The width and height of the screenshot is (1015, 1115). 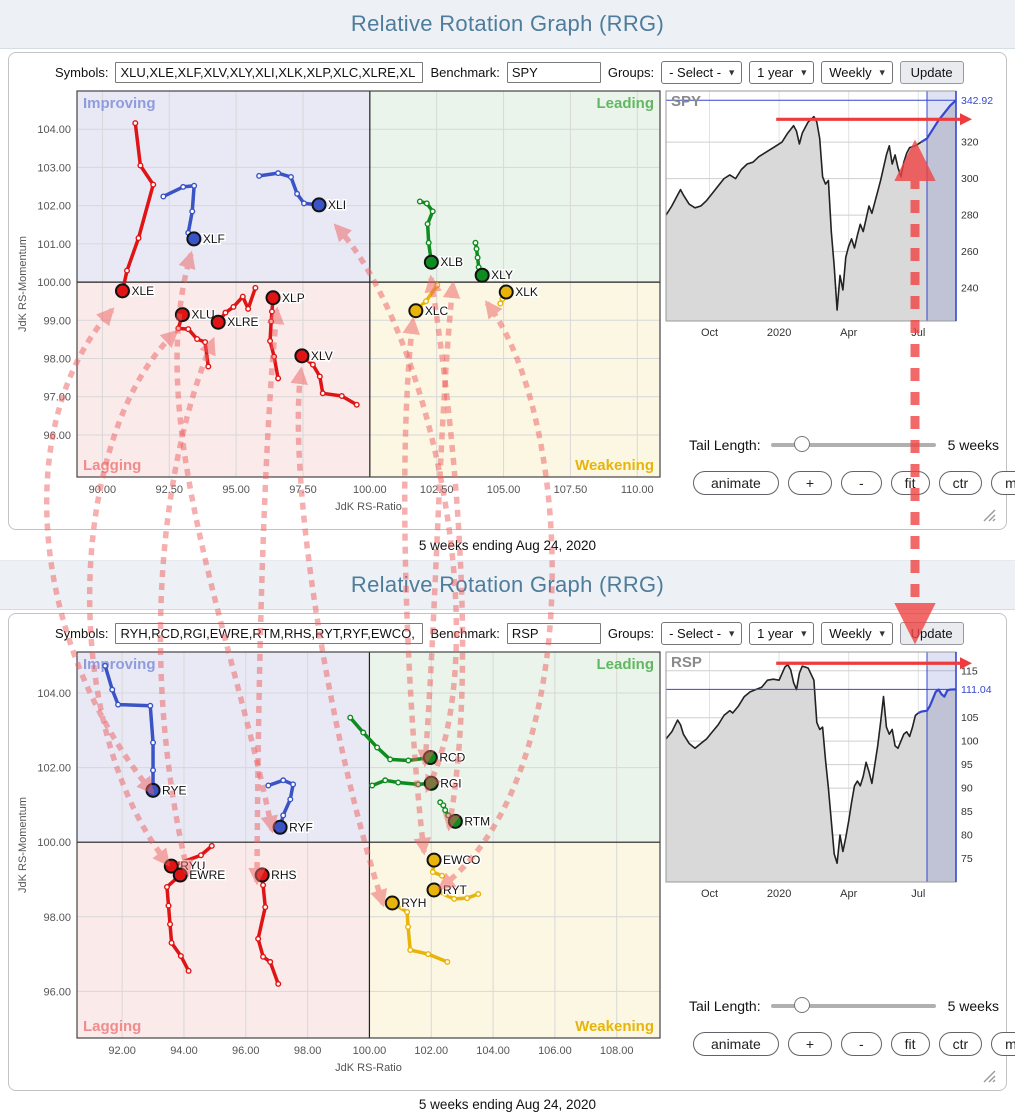 I want to click on svg-text: XLV, so click(x=322, y=356).